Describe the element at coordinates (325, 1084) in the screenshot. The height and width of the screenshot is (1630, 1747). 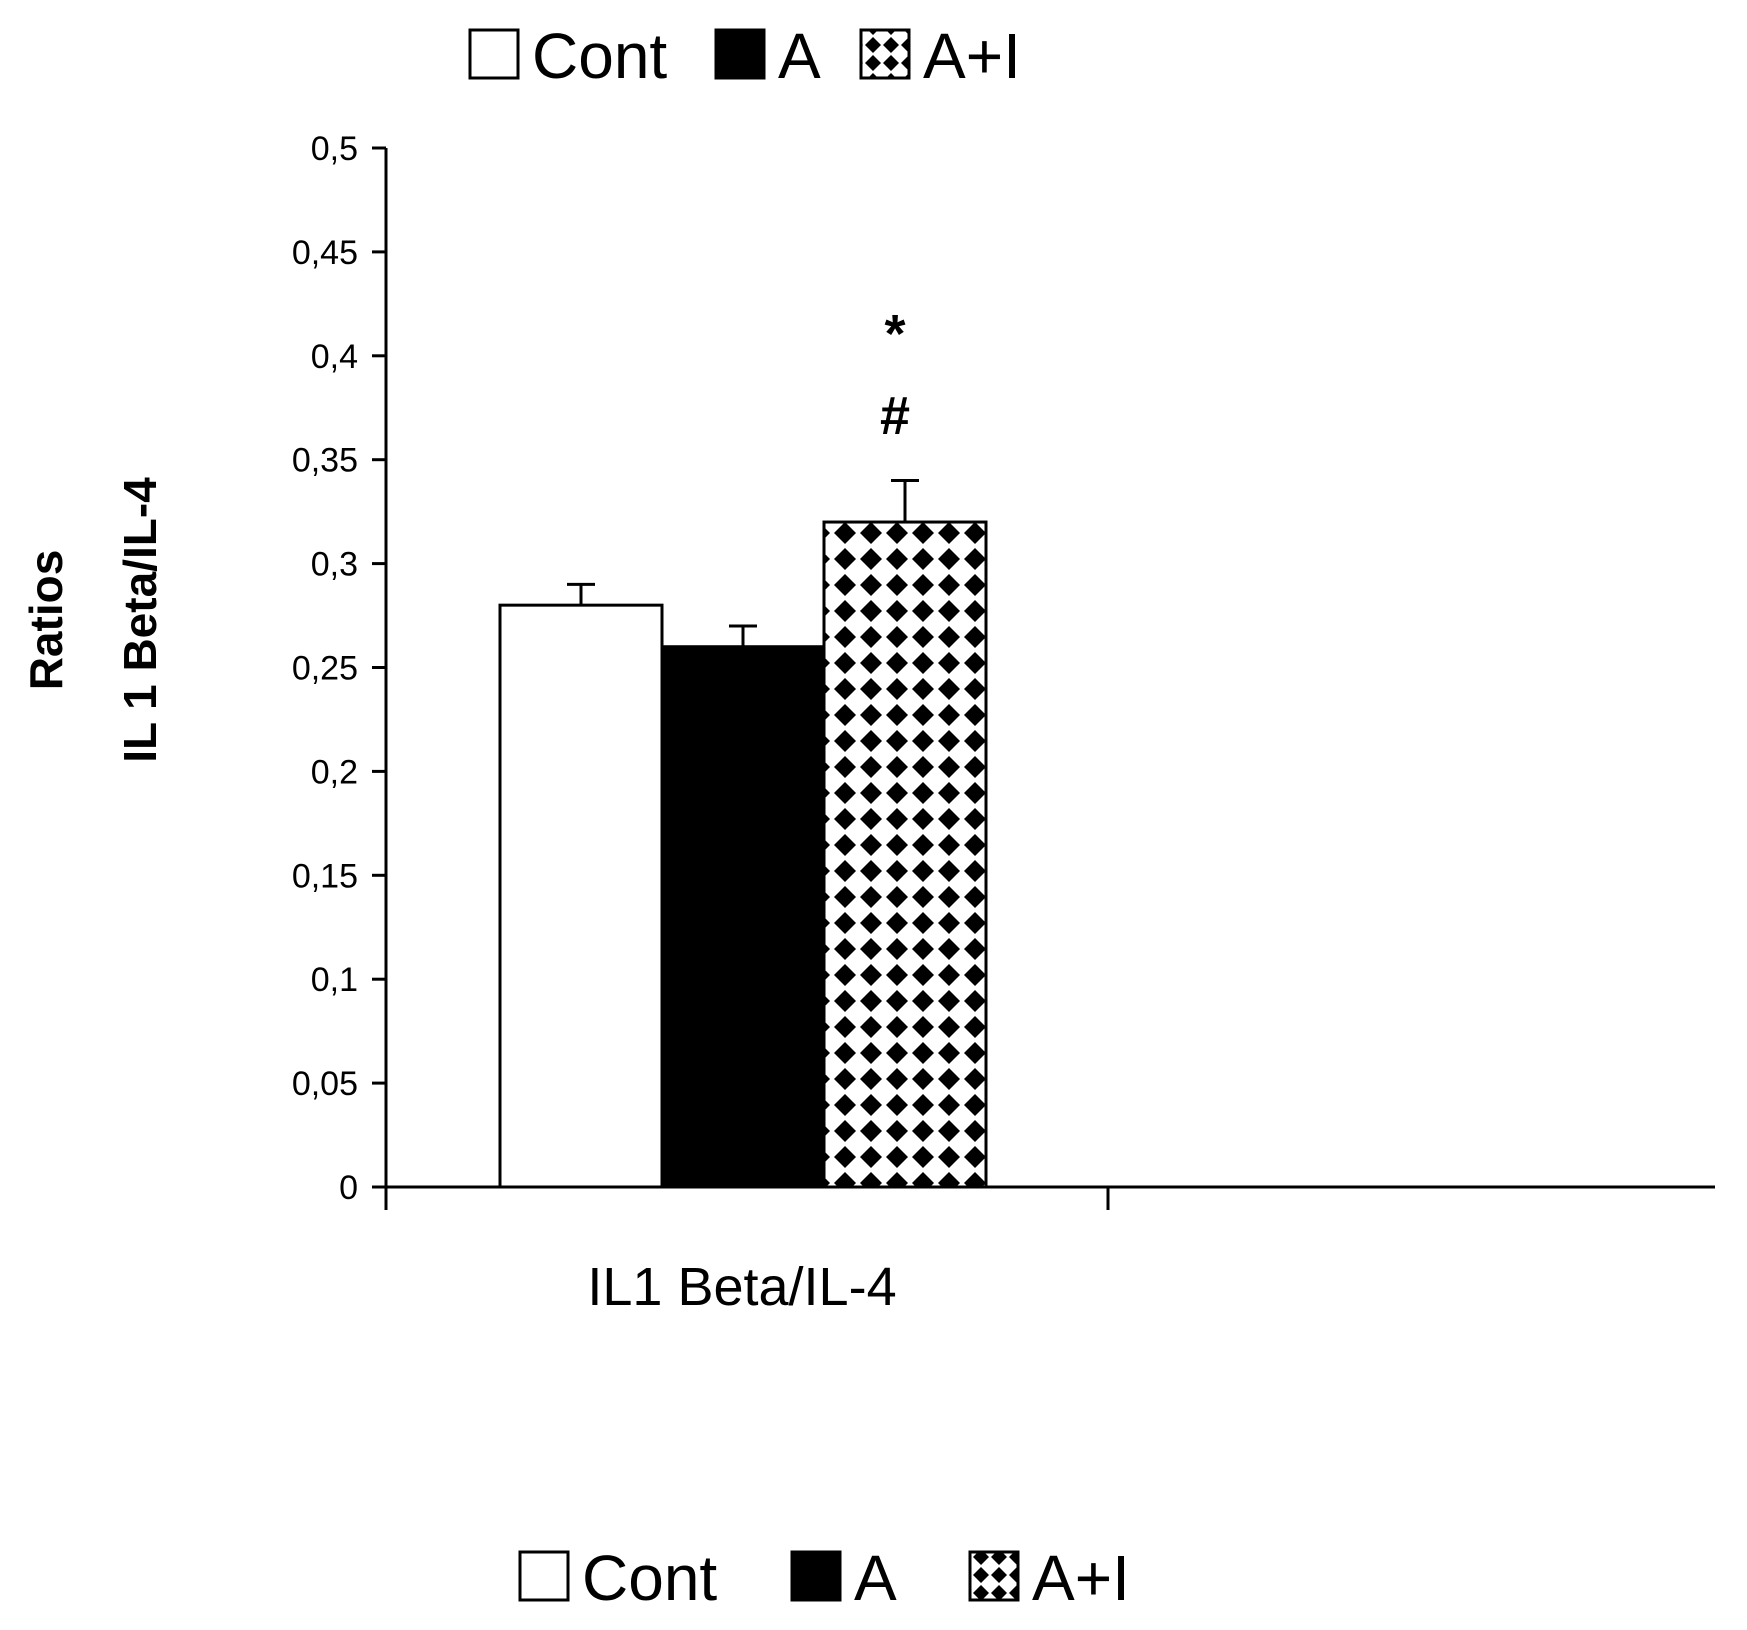
I see `y-tick-label: 0,05` at that location.